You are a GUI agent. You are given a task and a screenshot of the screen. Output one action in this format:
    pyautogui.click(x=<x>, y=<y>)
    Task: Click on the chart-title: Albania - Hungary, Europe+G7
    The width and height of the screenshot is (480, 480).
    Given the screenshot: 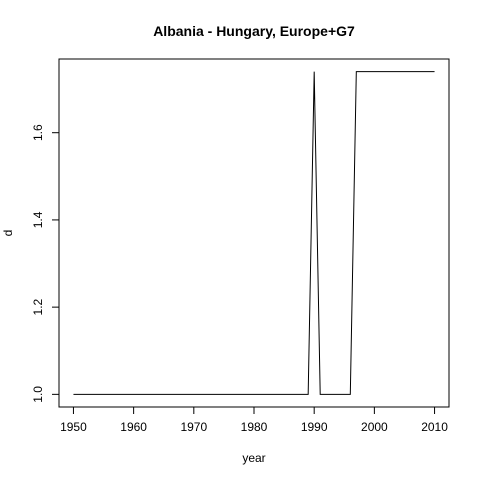 What is the action you would take?
    pyautogui.click(x=254, y=31)
    